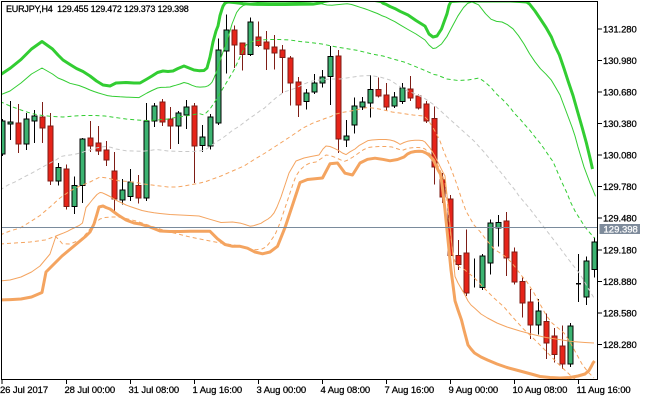  What do you see at coordinates (410, 390) in the screenshot?
I see `svg-text: 7 Aug 16:00` at bounding box center [410, 390].